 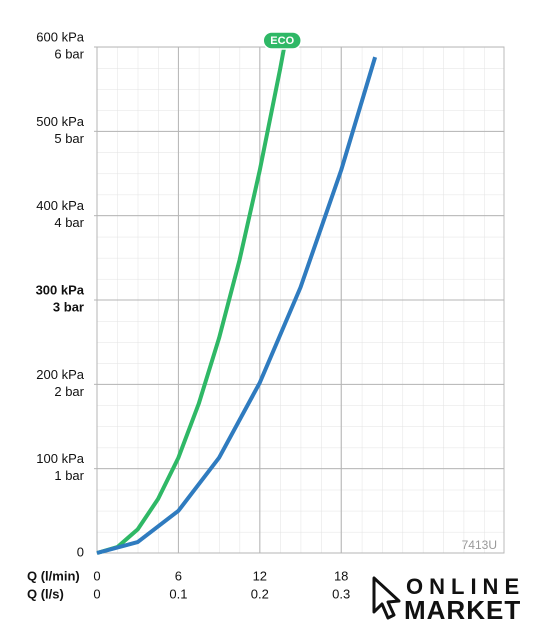 What do you see at coordinates (465, 586) in the screenshot?
I see `logo-text: ONLINE` at bounding box center [465, 586].